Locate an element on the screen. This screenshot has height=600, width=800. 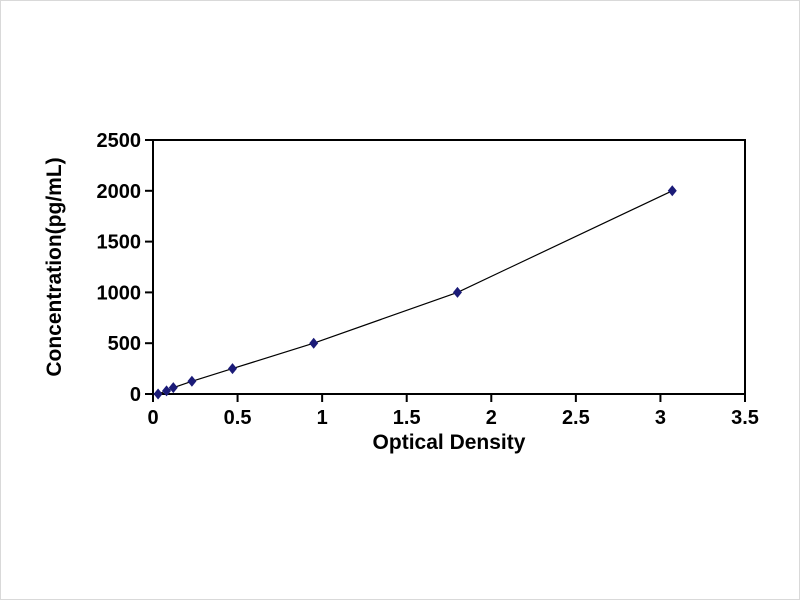
x-axis-title: Optical Density is located at coordinates (449, 442).